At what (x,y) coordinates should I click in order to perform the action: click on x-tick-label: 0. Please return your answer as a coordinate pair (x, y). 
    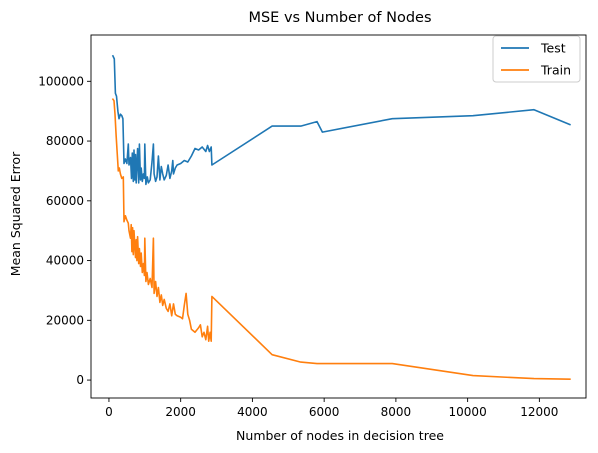
    Looking at the image, I should click on (109, 412).